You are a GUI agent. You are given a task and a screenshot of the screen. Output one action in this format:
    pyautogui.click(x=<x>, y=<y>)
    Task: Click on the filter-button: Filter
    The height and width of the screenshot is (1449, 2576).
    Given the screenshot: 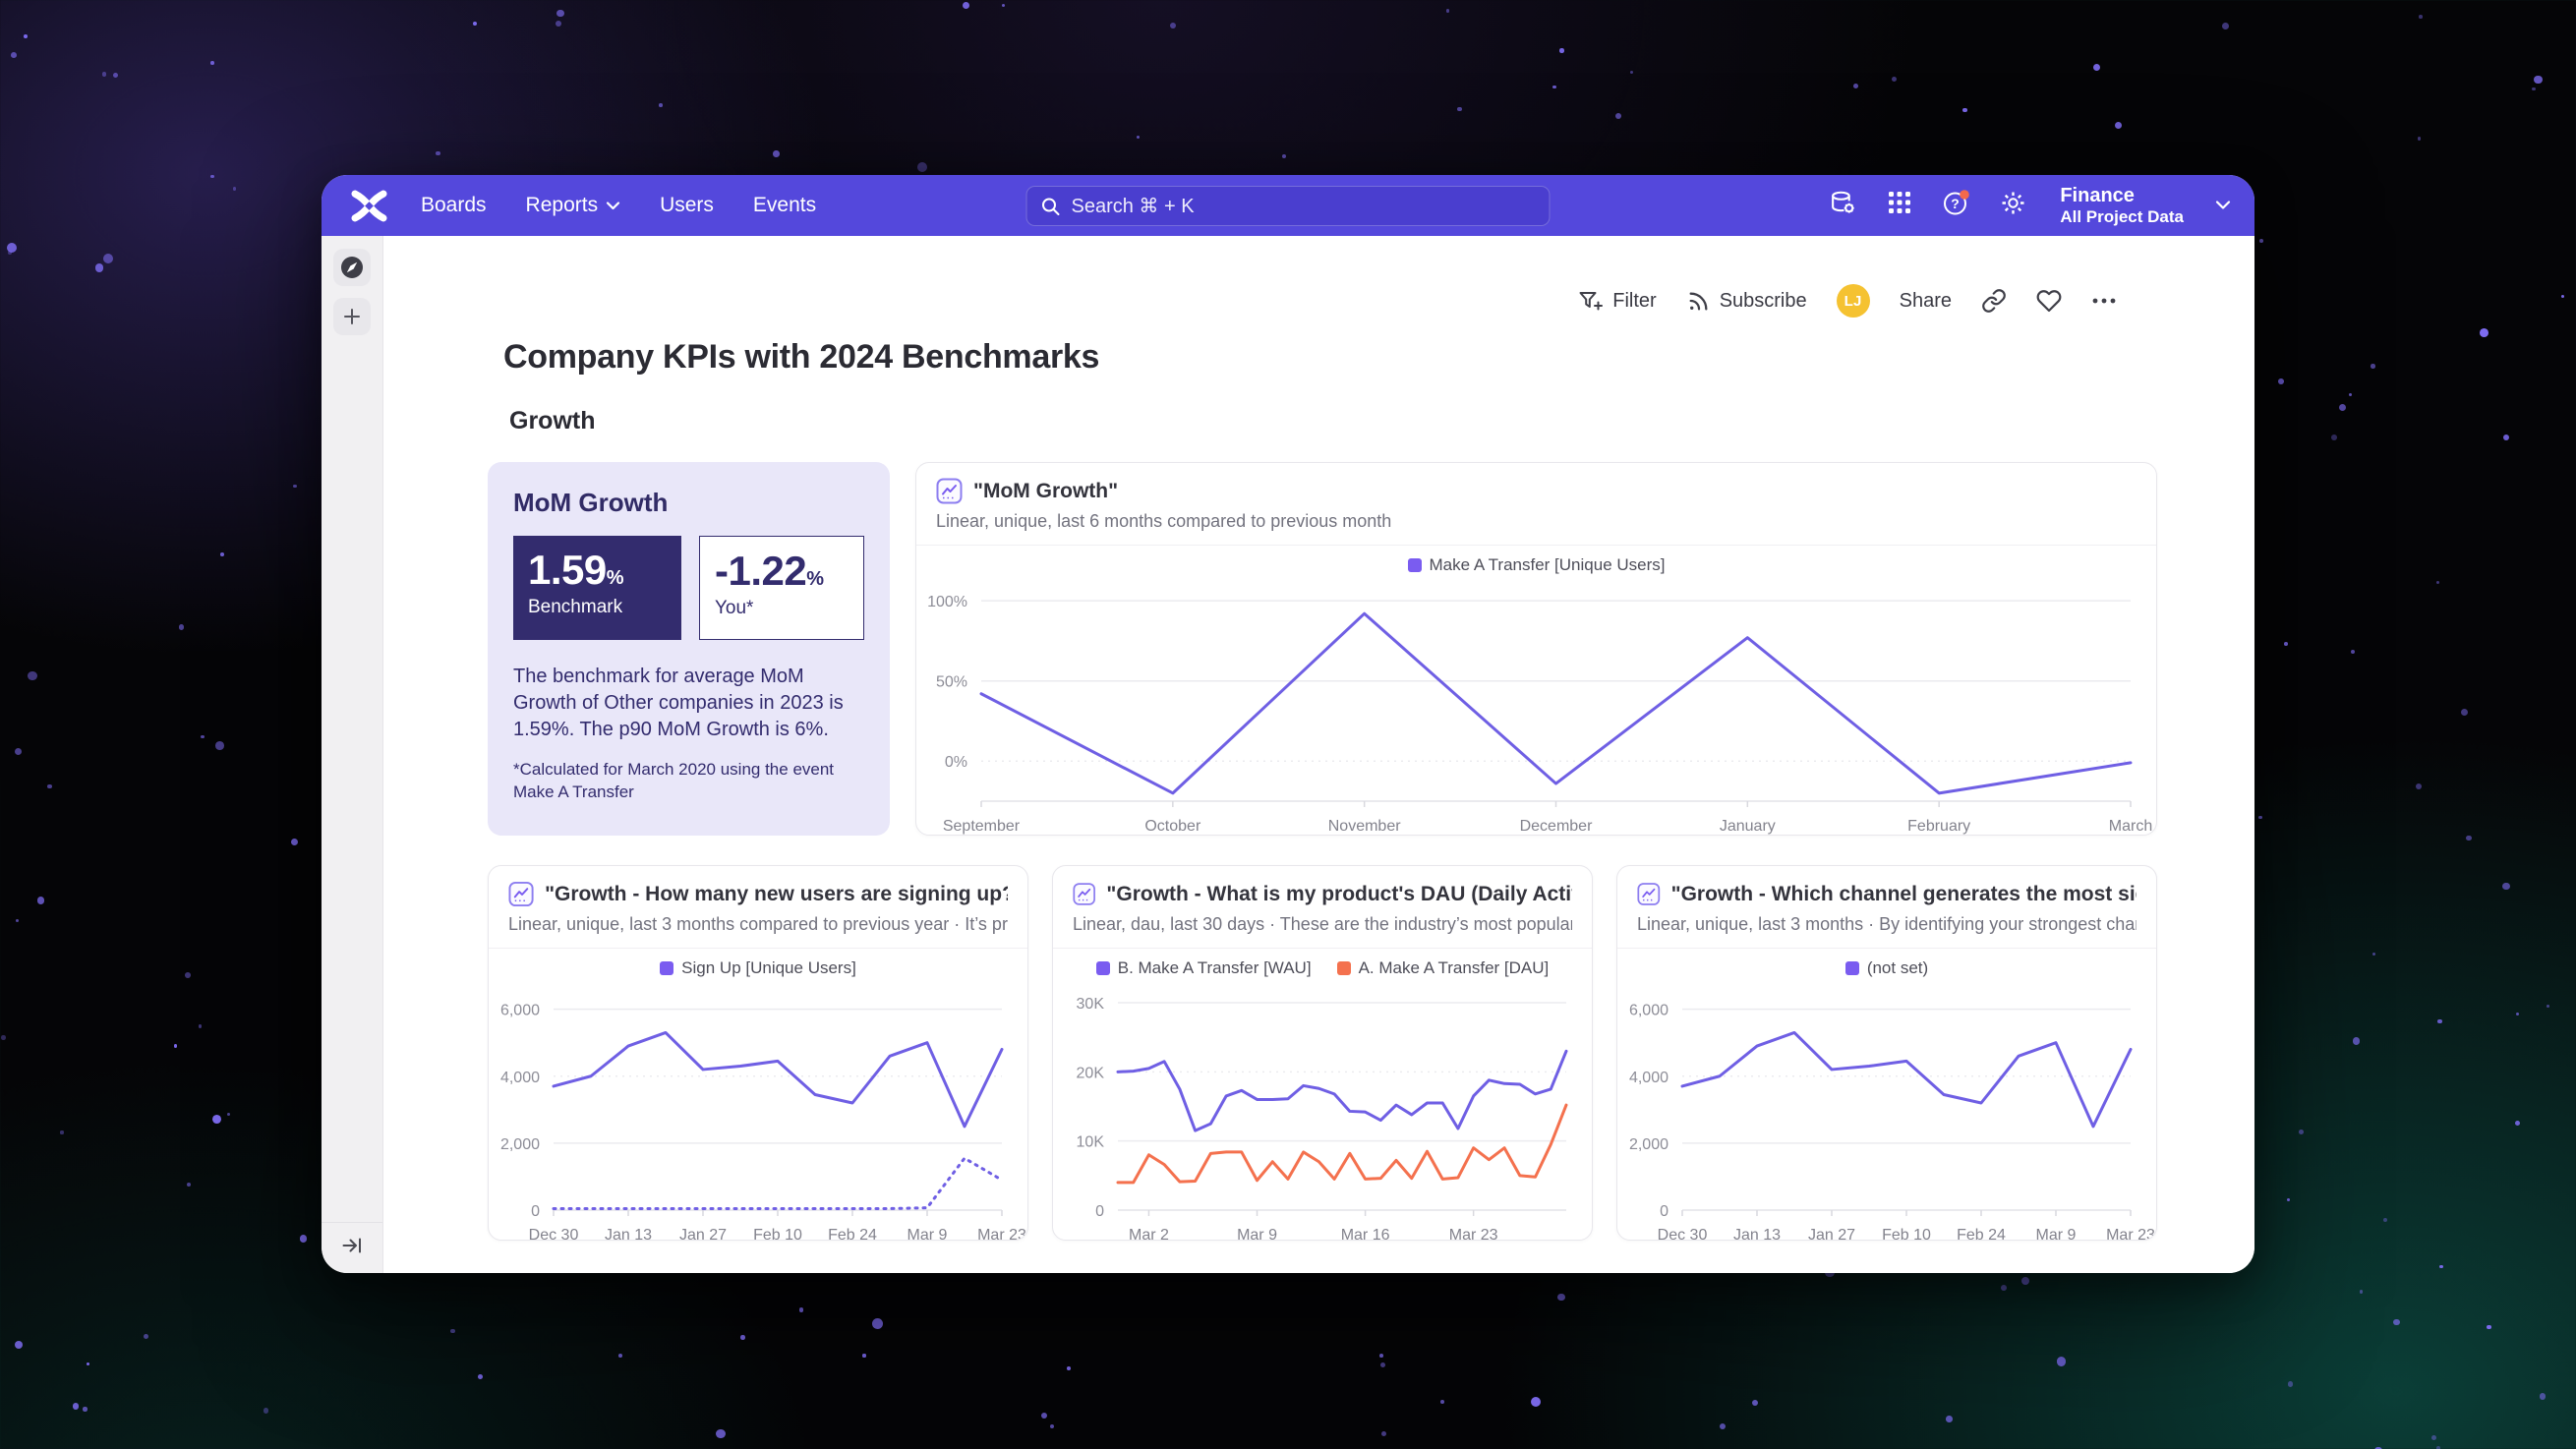 What is the action you would take?
    pyautogui.click(x=1617, y=302)
    